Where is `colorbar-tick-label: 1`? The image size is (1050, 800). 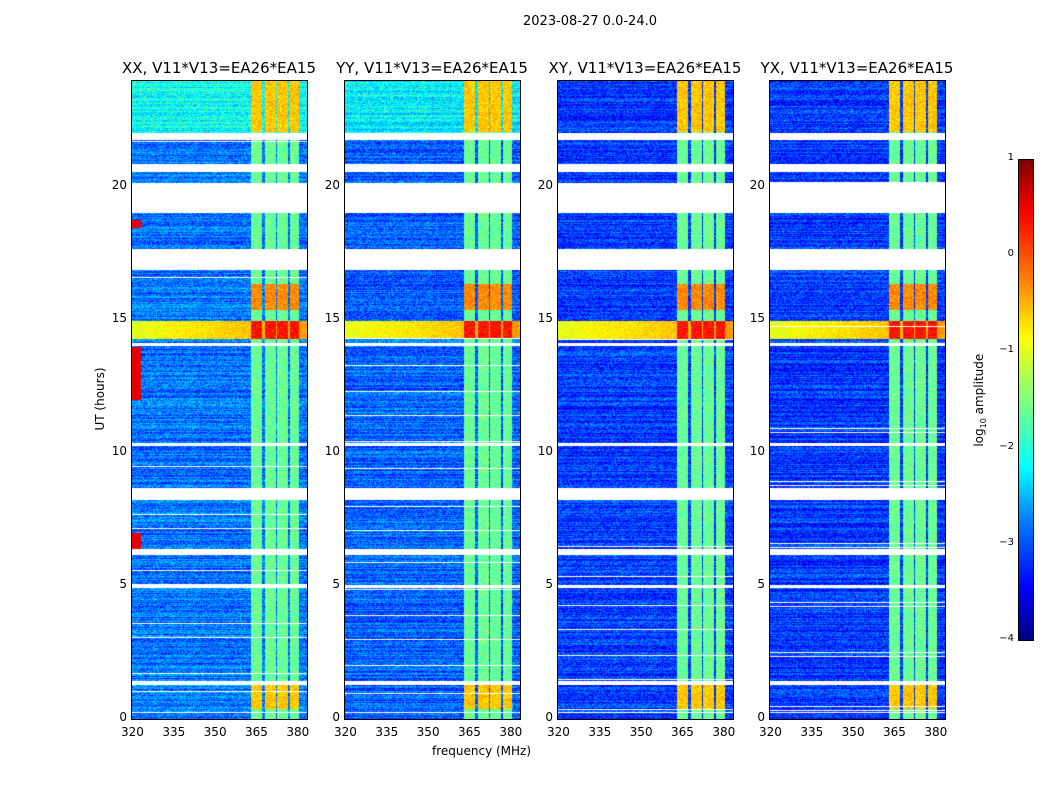 colorbar-tick-label: 1 is located at coordinates (1010, 157).